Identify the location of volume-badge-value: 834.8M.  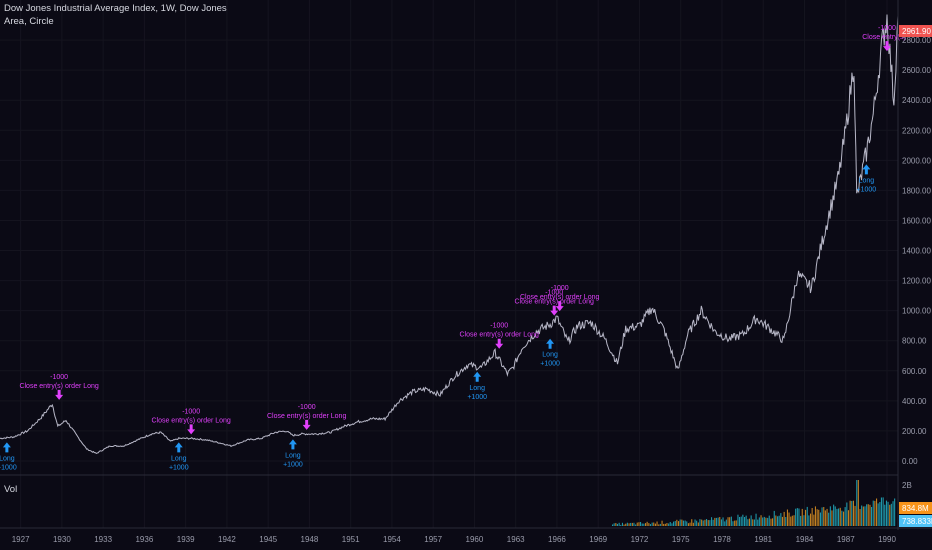
(915, 508).